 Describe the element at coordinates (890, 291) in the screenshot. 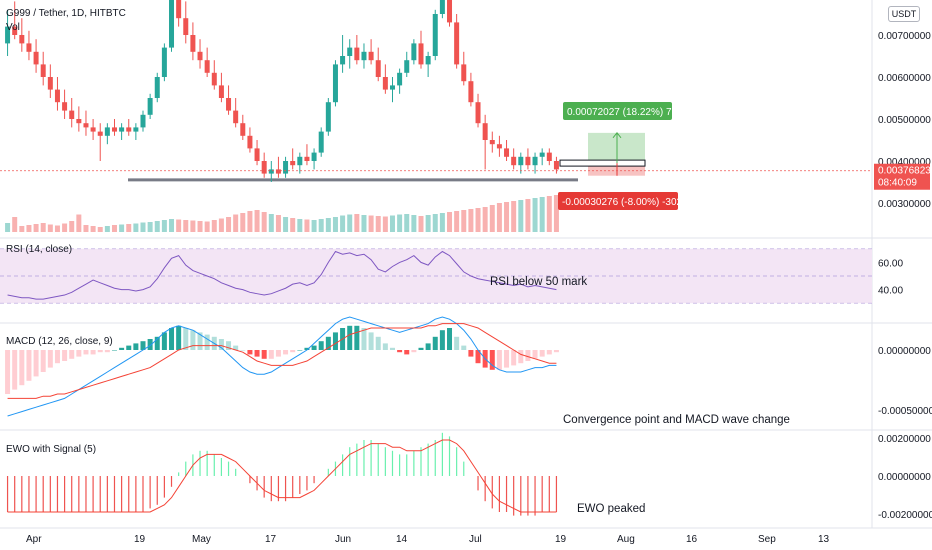

I see `rsi-tick: 40.00` at that location.